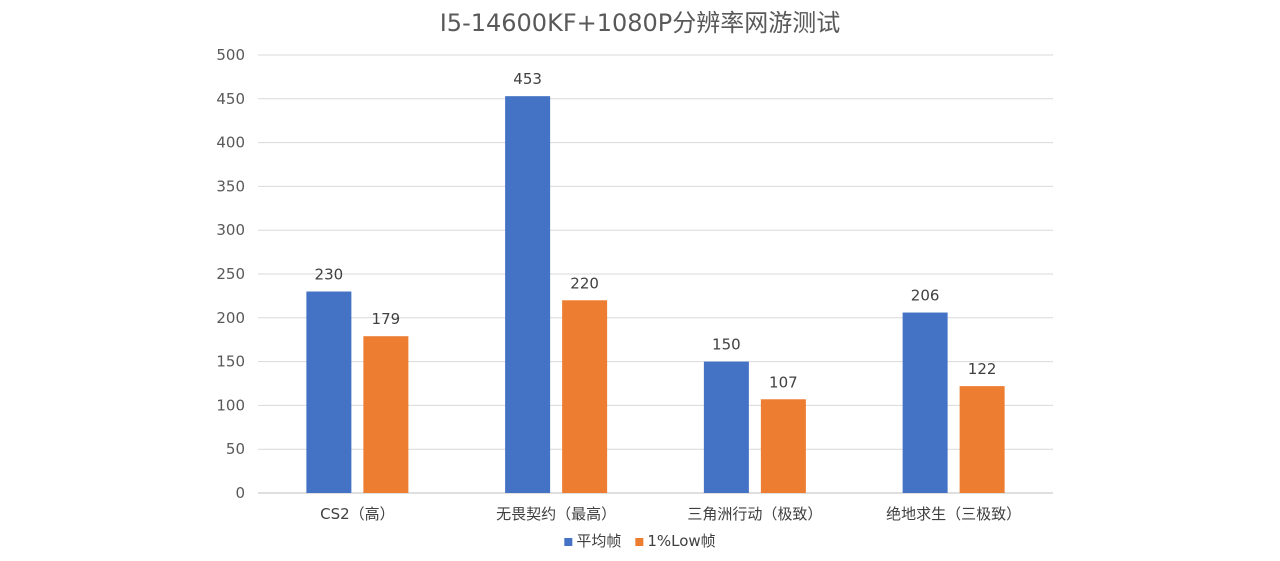 The height and width of the screenshot is (561, 1280). Describe the element at coordinates (230, 143) in the screenshot. I see `y-tick-label: 400` at that location.